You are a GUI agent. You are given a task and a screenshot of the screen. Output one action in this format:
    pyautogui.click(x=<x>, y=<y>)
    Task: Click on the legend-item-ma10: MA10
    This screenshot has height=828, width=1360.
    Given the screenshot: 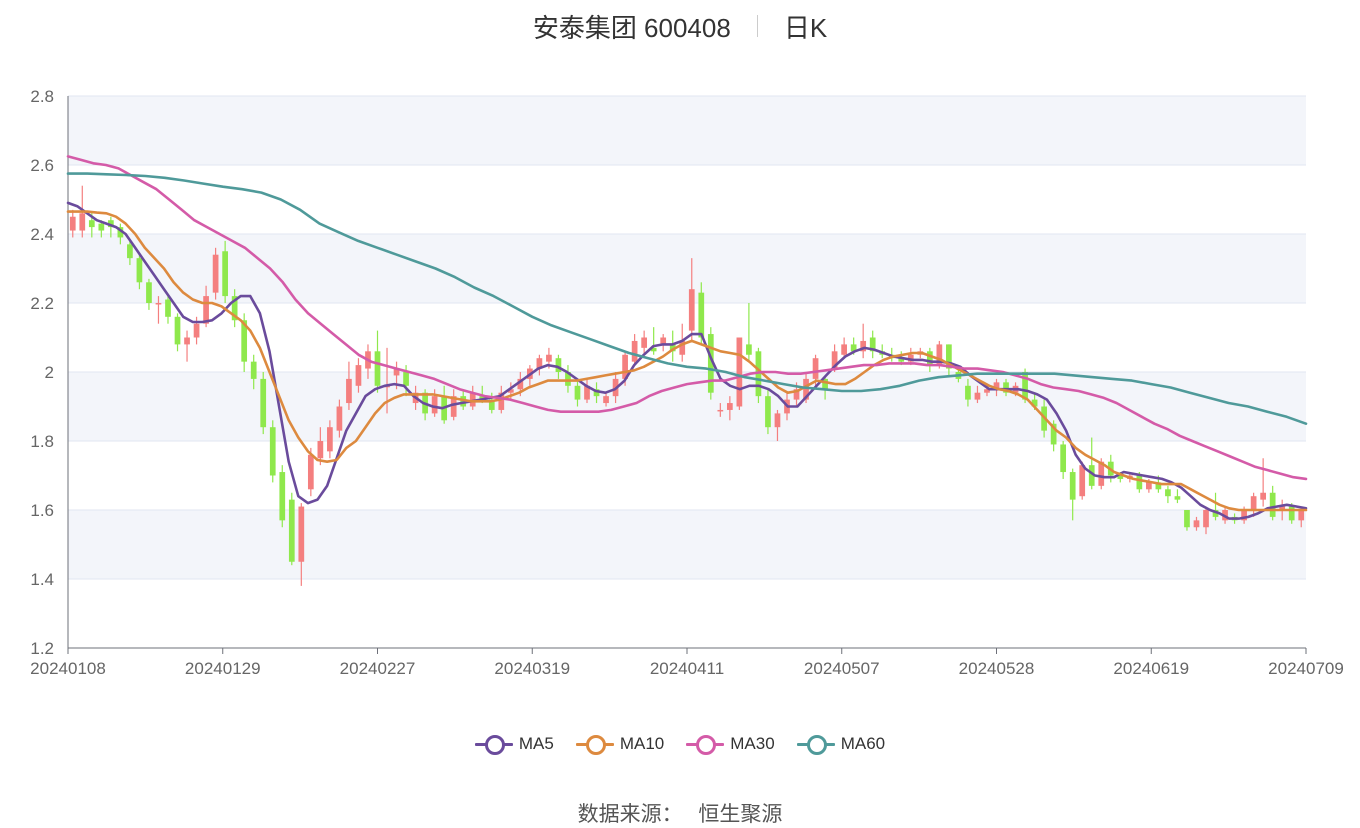 What is the action you would take?
    pyautogui.click(x=620, y=744)
    